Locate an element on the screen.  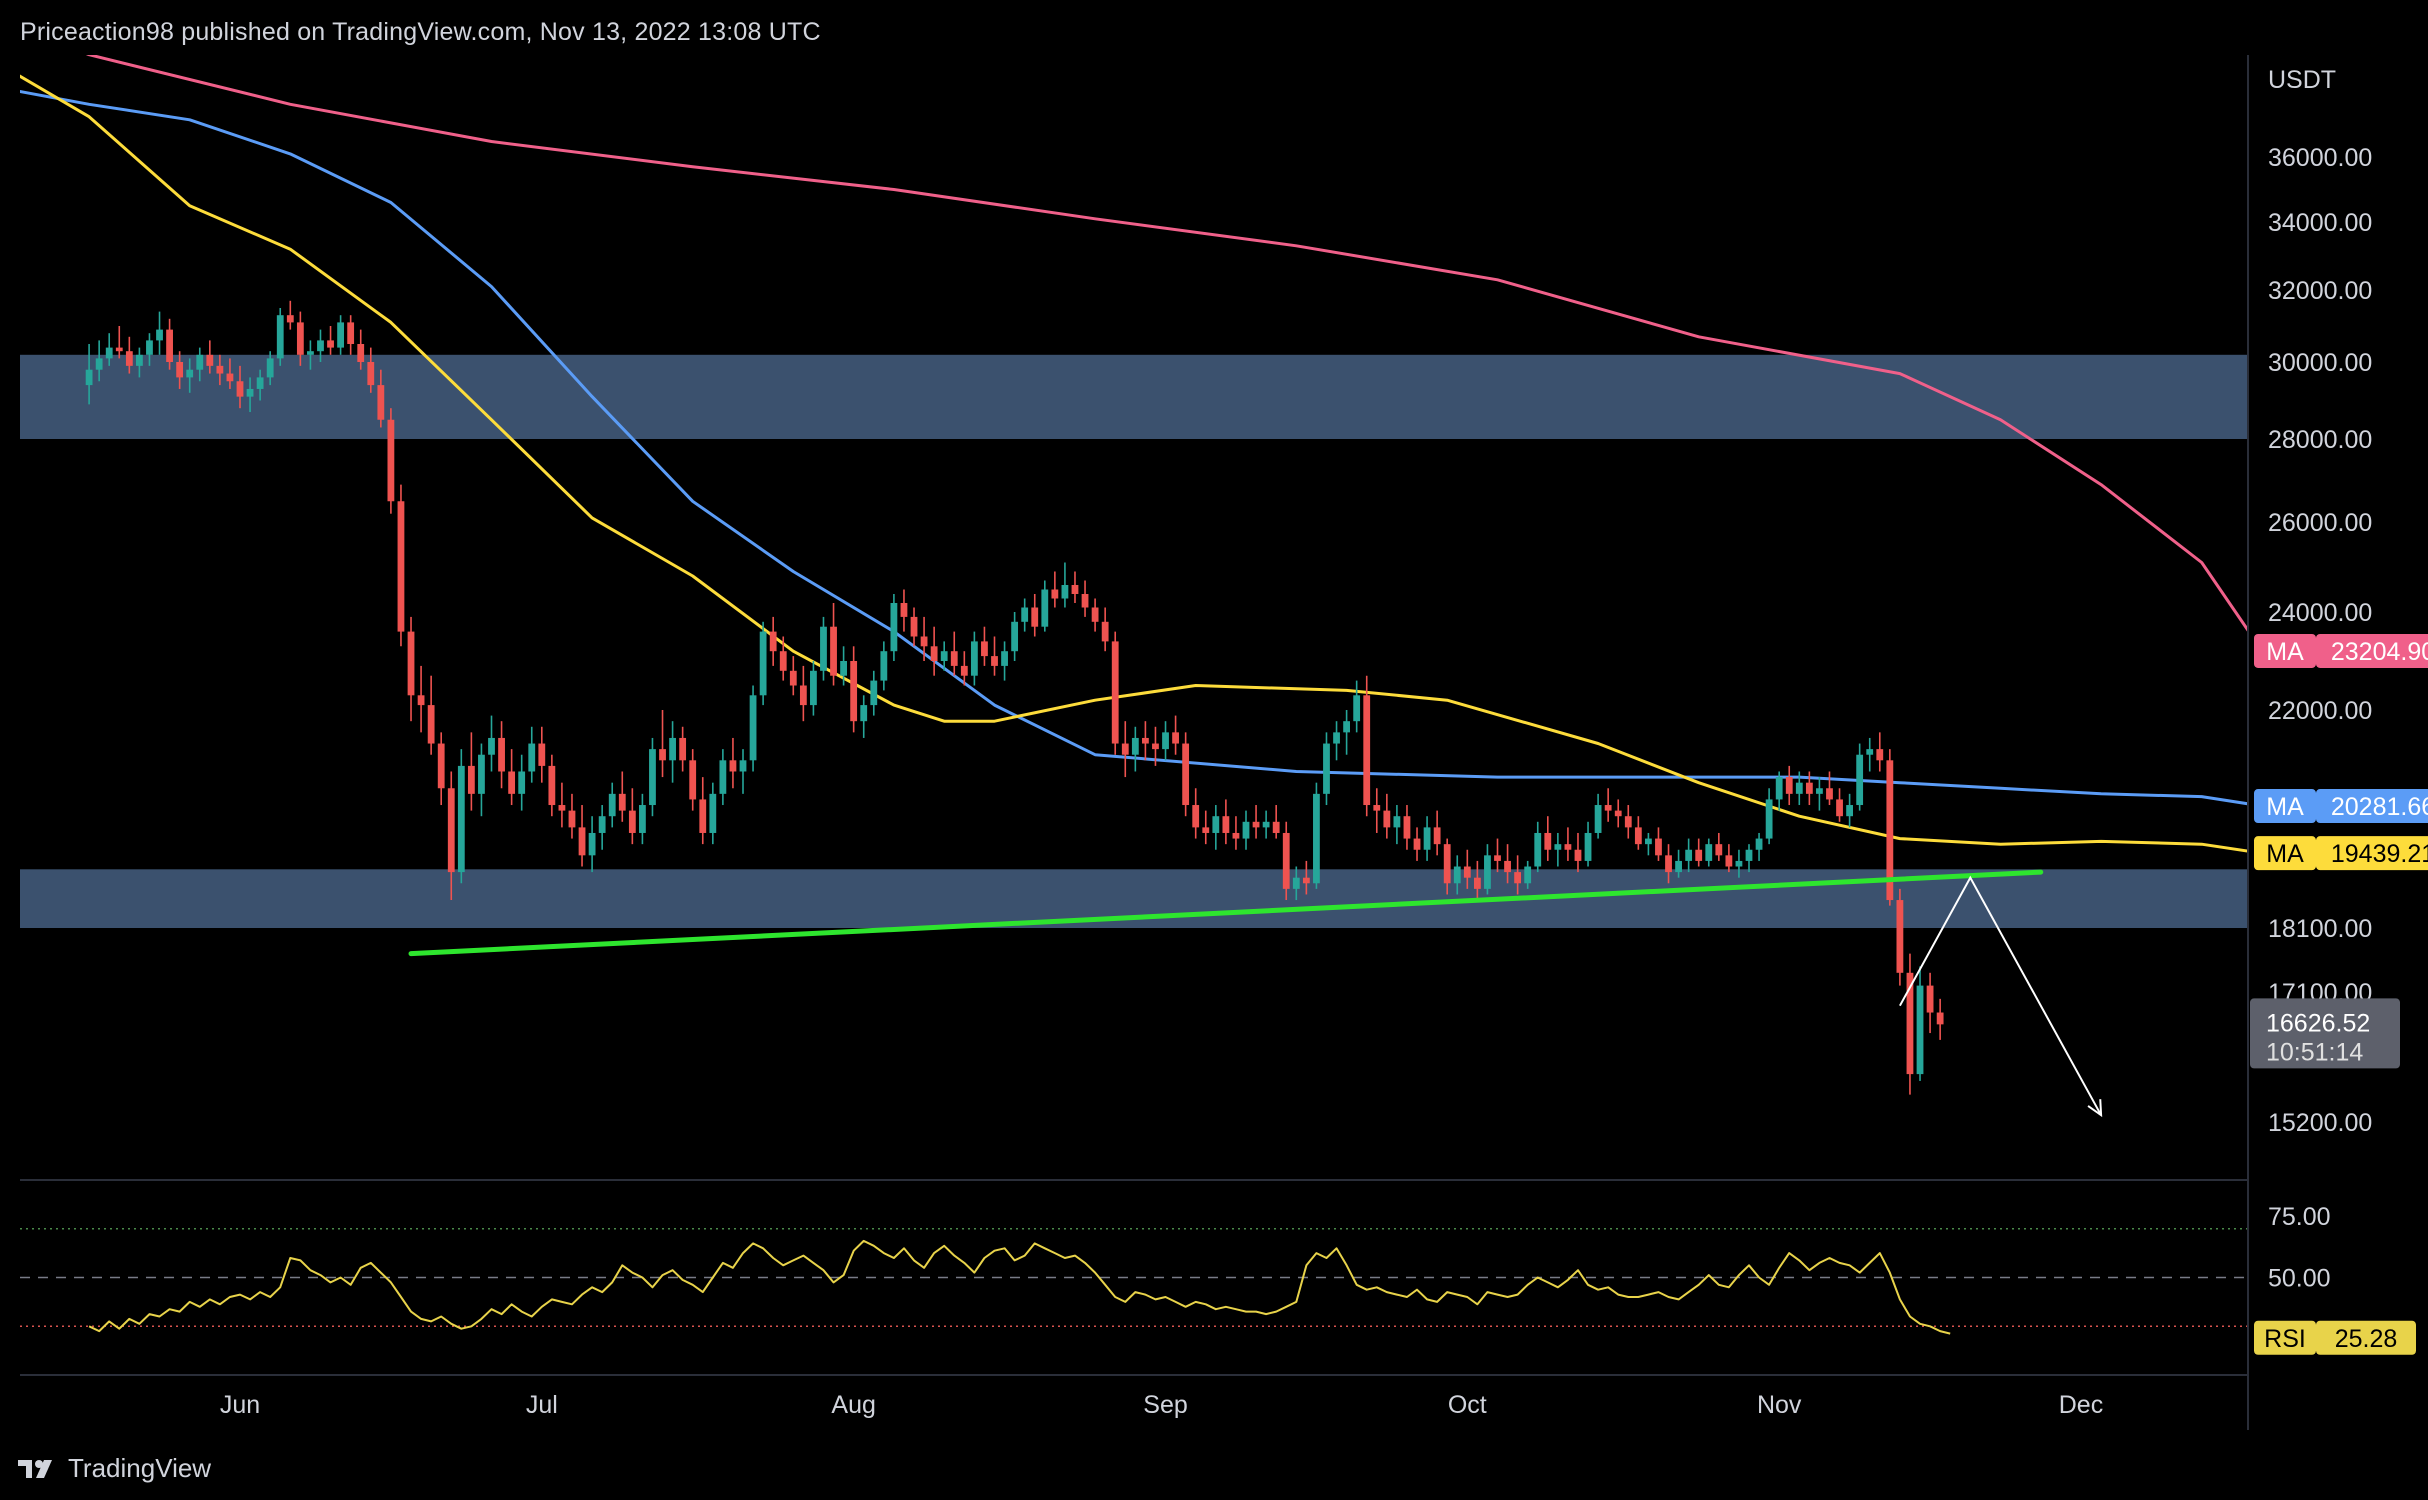
price-tick-label: 34000.00 is located at coordinates (2320, 223).